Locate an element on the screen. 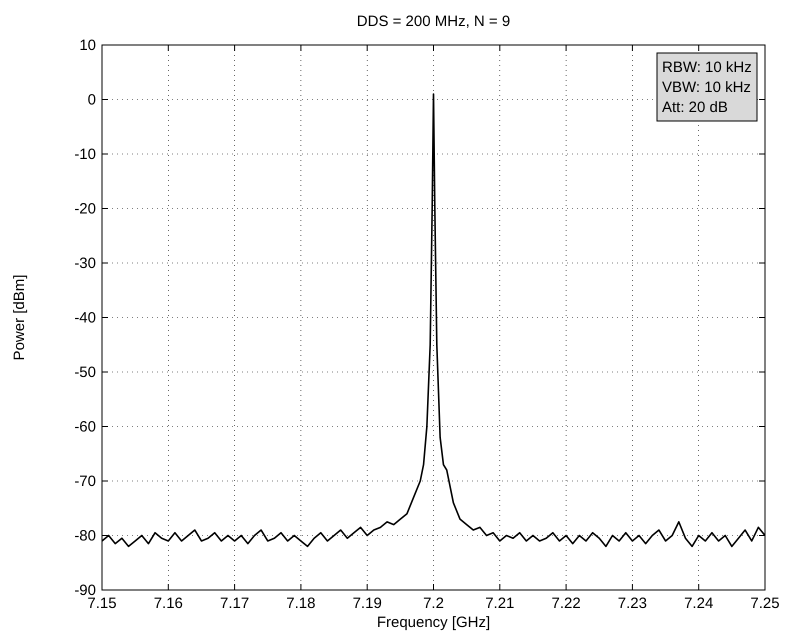 The width and height of the screenshot is (785, 639). x-axis-title: Frequency [GHz] is located at coordinates (433, 622).